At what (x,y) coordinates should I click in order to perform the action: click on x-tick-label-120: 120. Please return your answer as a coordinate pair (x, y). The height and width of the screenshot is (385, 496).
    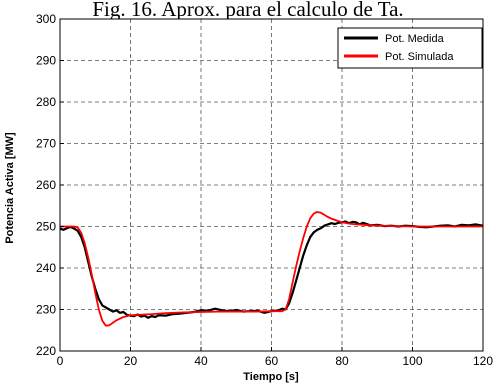
    Looking at the image, I should click on (483, 361).